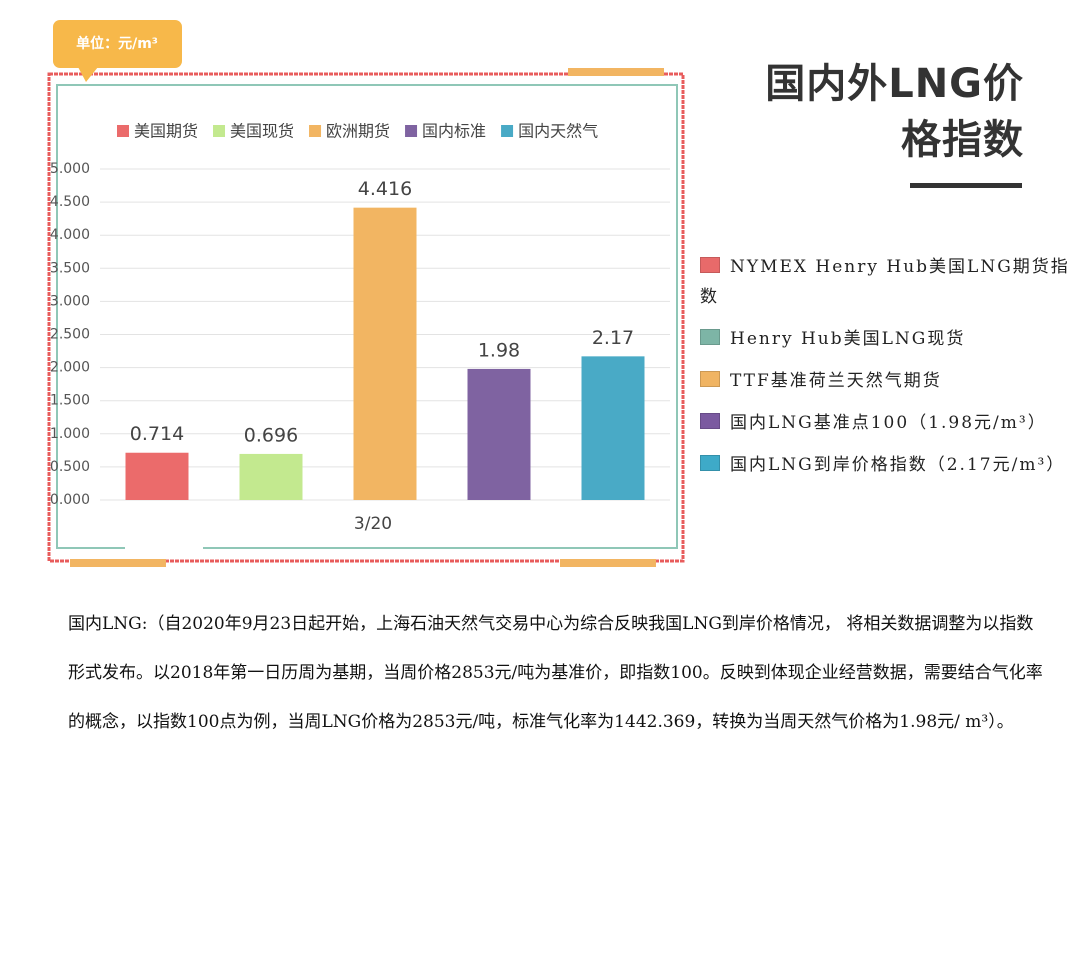 The width and height of the screenshot is (1080, 957). What do you see at coordinates (558, 131) in the screenshot?
I see `legend-label: 国内天然气` at bounding box center [558, 131].